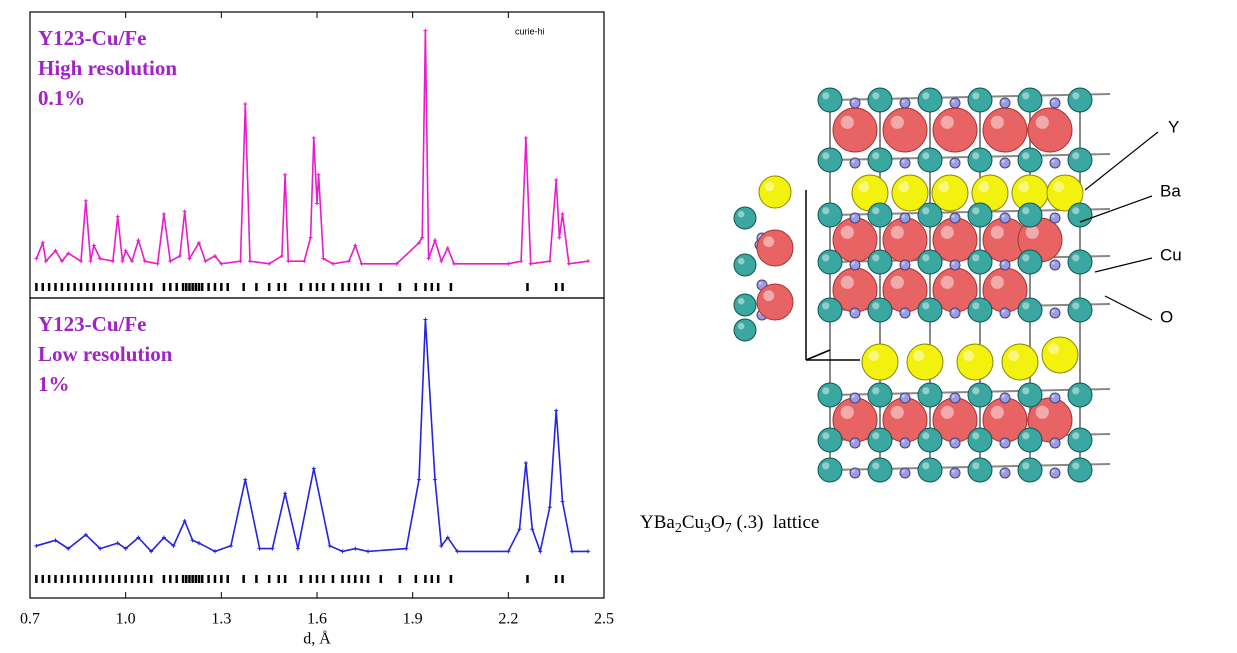 The width and height of the screenshot is (1237, 653). Describe the element at coordinates (1173, 126) in the screenshot. I see `atom-label: Y` at that location.